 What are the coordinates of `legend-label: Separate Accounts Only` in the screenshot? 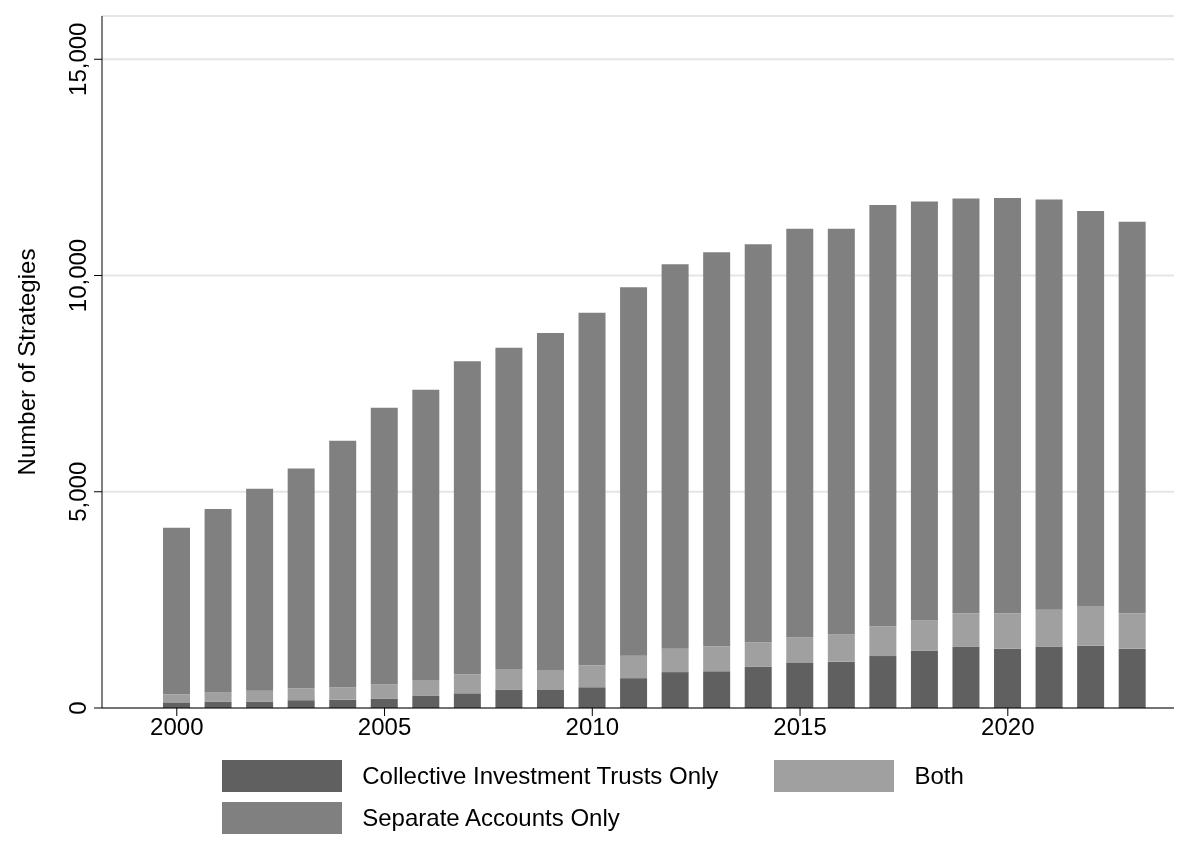 It's located at (491, 818).